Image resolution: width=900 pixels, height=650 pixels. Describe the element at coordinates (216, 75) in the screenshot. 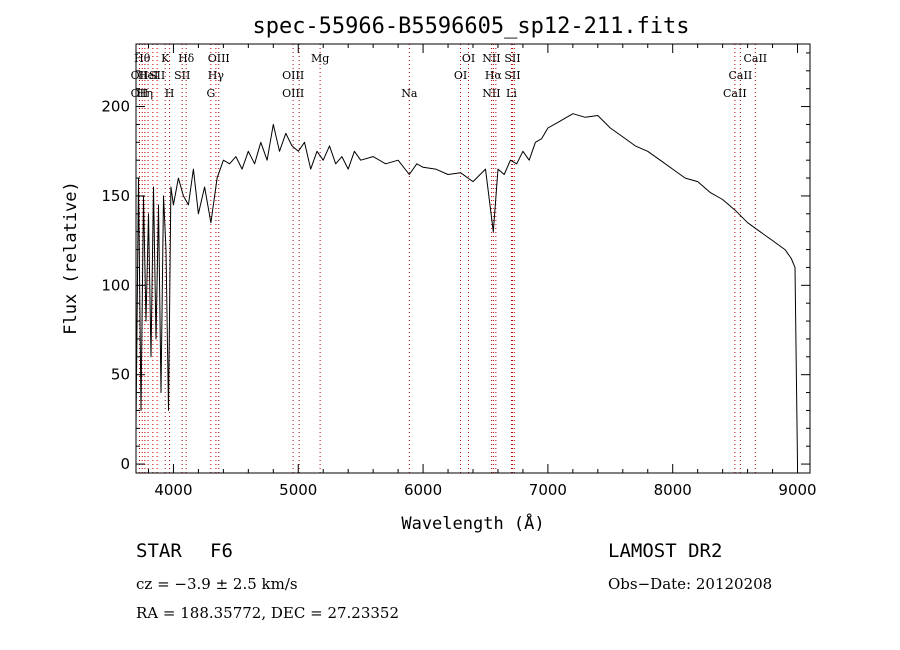

I see `line-label-11-0: Hγ` at that location.